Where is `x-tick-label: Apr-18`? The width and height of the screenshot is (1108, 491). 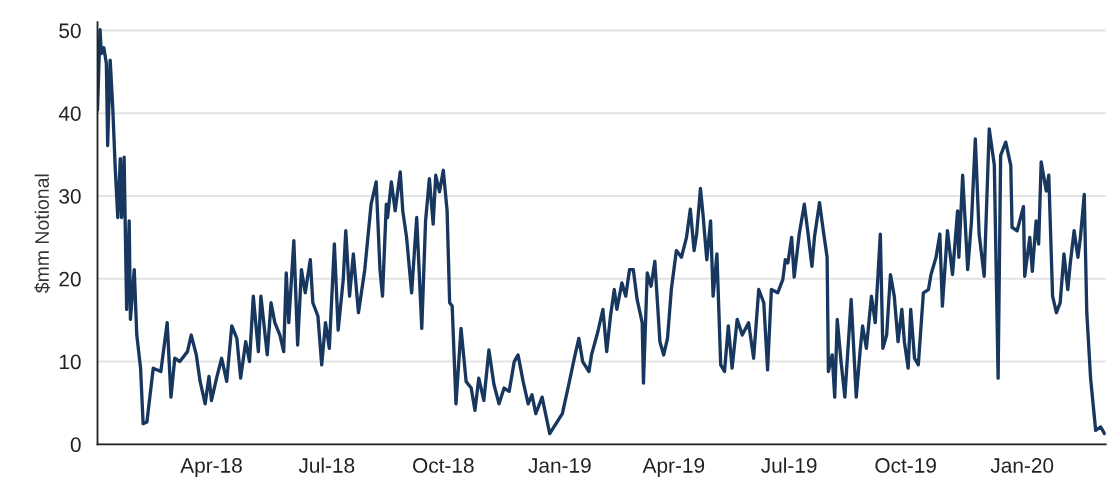
x-tick-label: Apr-18 is located at coordinates (211, 467).